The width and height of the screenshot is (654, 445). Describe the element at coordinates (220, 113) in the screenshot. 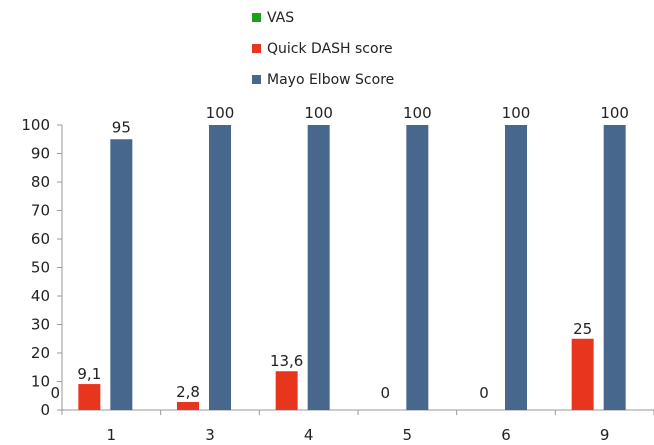

I see `data-label-mayo-cat-3: 100` at that location.